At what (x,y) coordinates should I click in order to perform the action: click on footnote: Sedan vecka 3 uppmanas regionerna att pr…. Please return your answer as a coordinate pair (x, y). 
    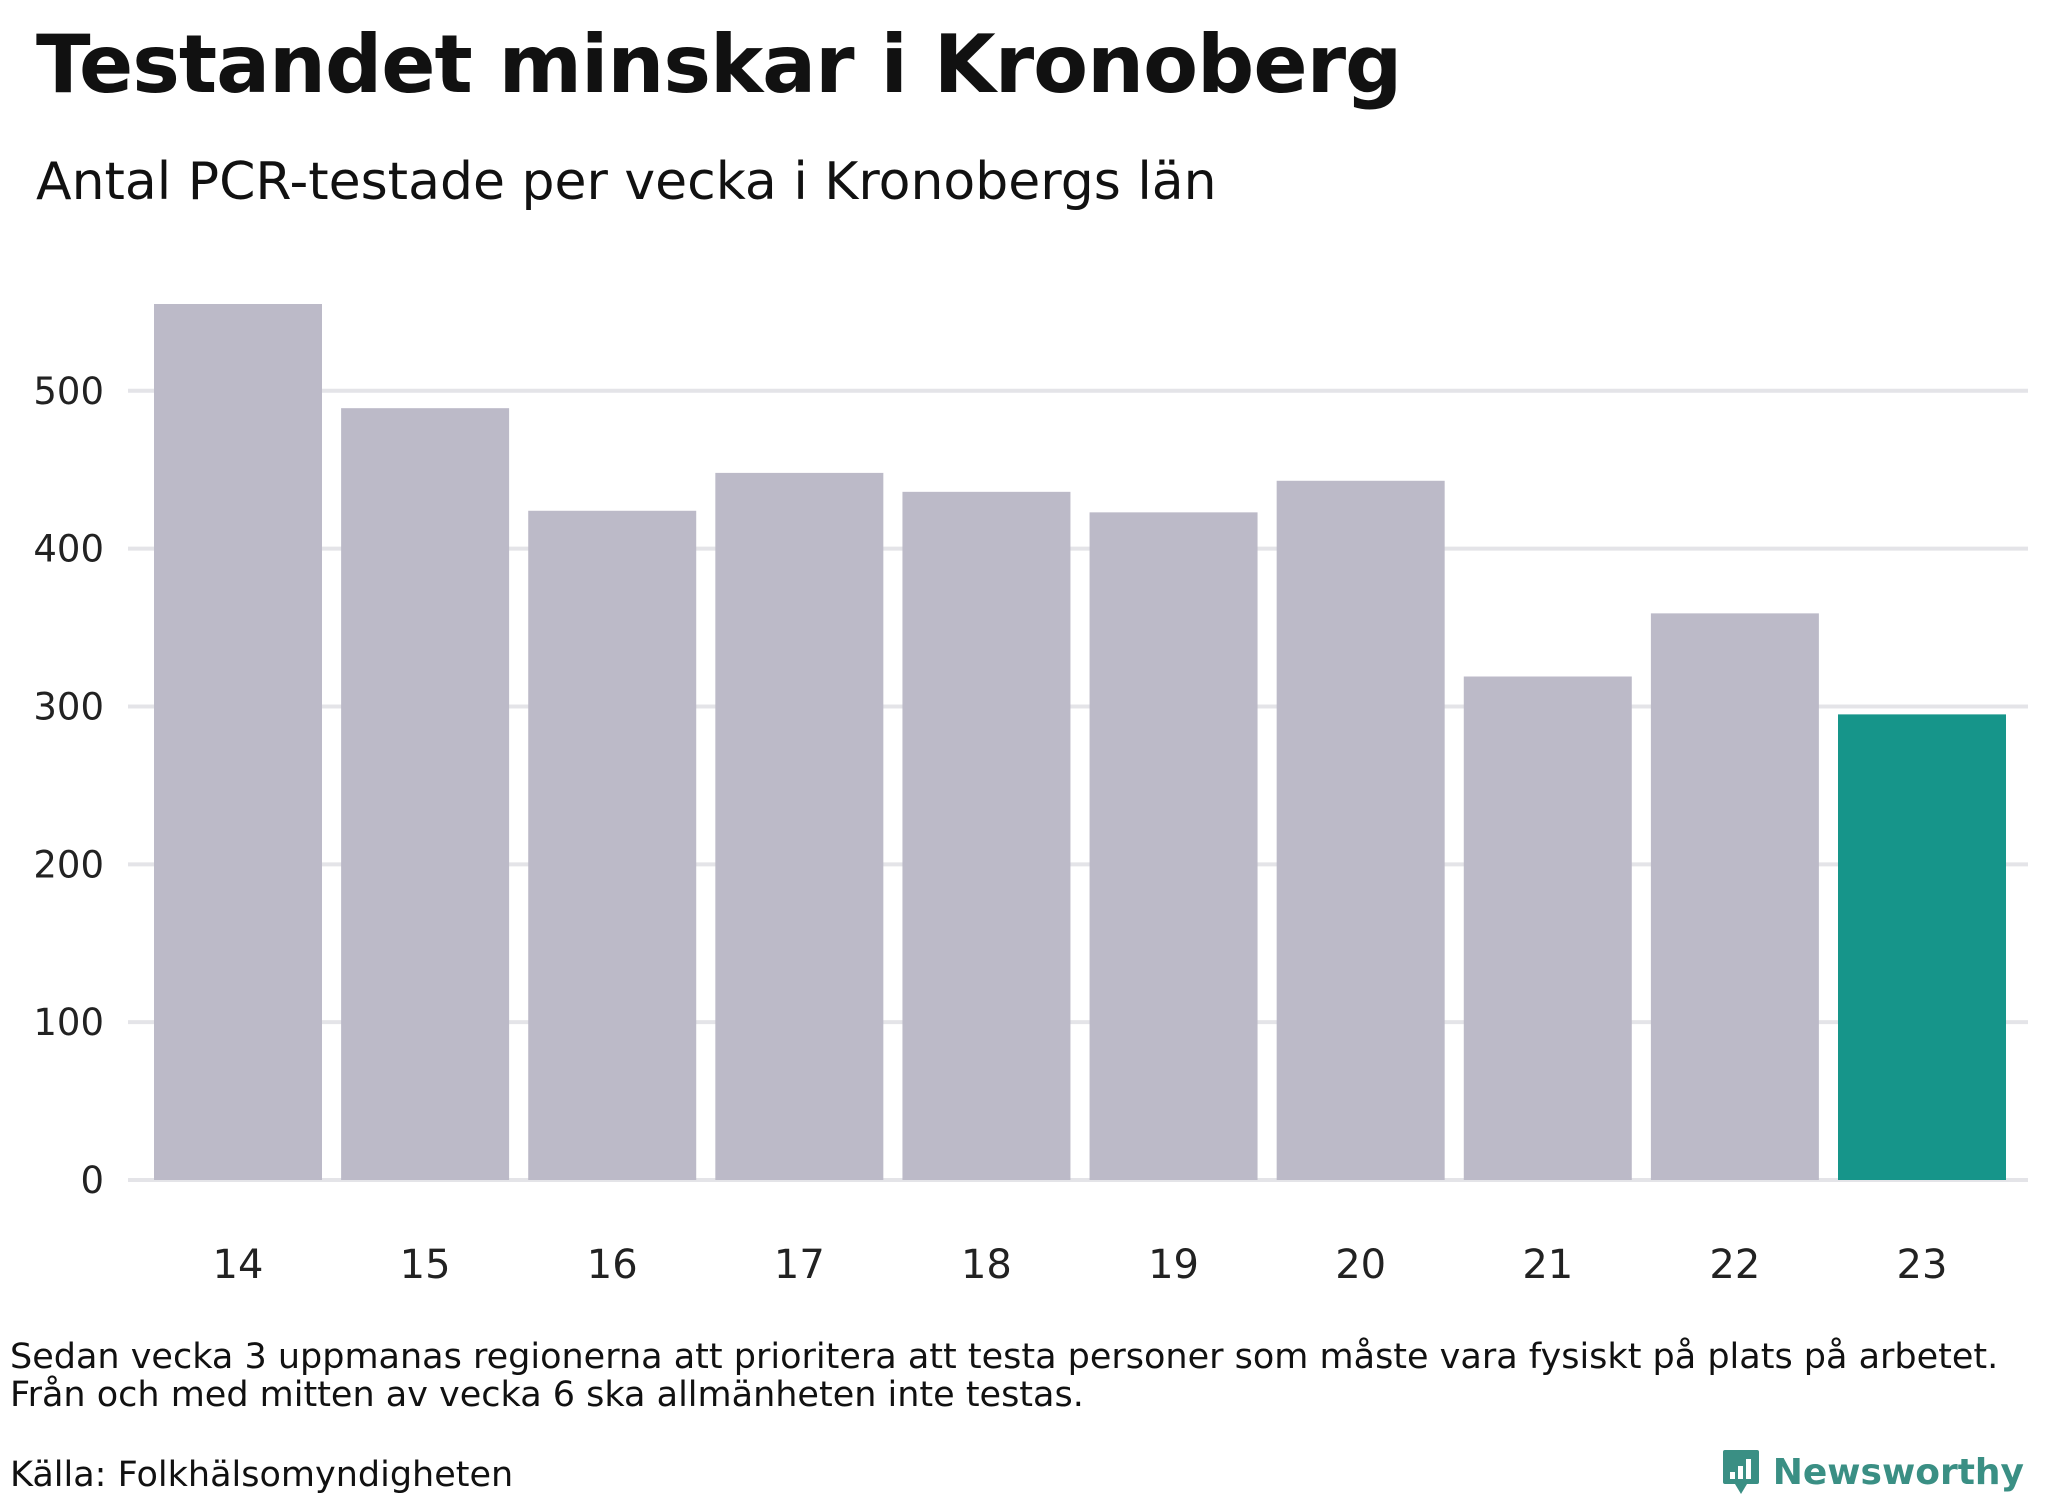
    Looking at the image, I should click on (1004, 1376).